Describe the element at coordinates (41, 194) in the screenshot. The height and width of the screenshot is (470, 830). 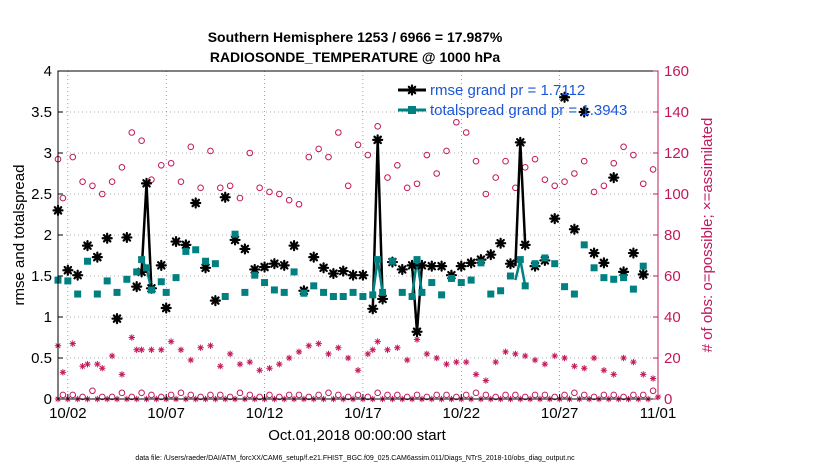
I see `y-left-tick-label: 2.5` at that location.